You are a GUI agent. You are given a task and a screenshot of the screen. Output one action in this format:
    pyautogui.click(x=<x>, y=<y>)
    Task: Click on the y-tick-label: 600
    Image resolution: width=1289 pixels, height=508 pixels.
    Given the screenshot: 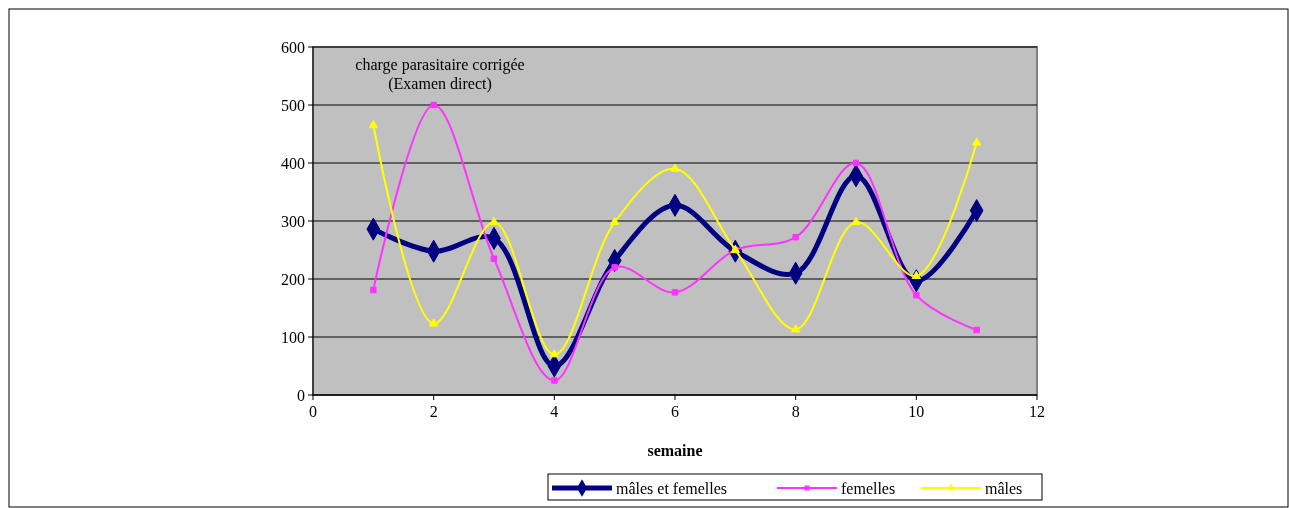 What is the action you would take?
    pyautogui.click(x=293, y=47)
    